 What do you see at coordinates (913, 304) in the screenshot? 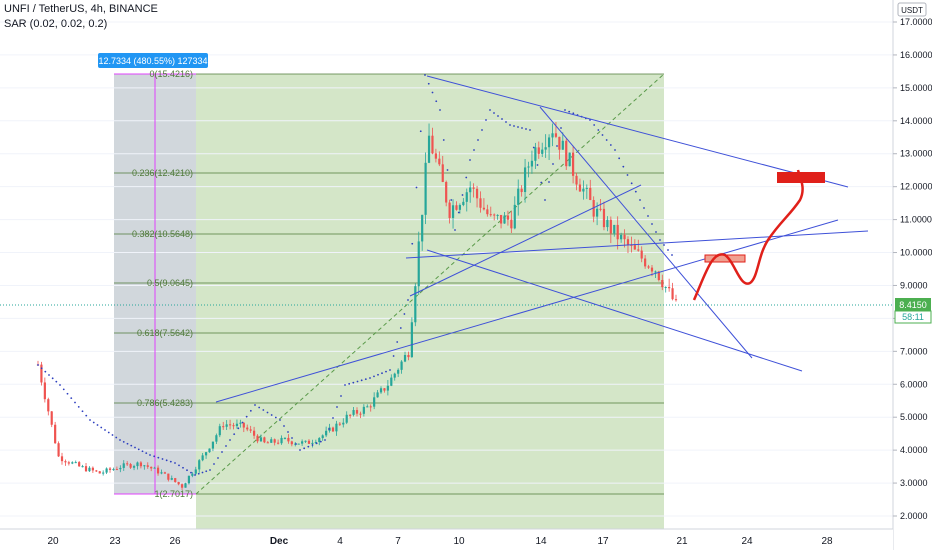
I see `last-price-tag` at bounding box center [913, 304].